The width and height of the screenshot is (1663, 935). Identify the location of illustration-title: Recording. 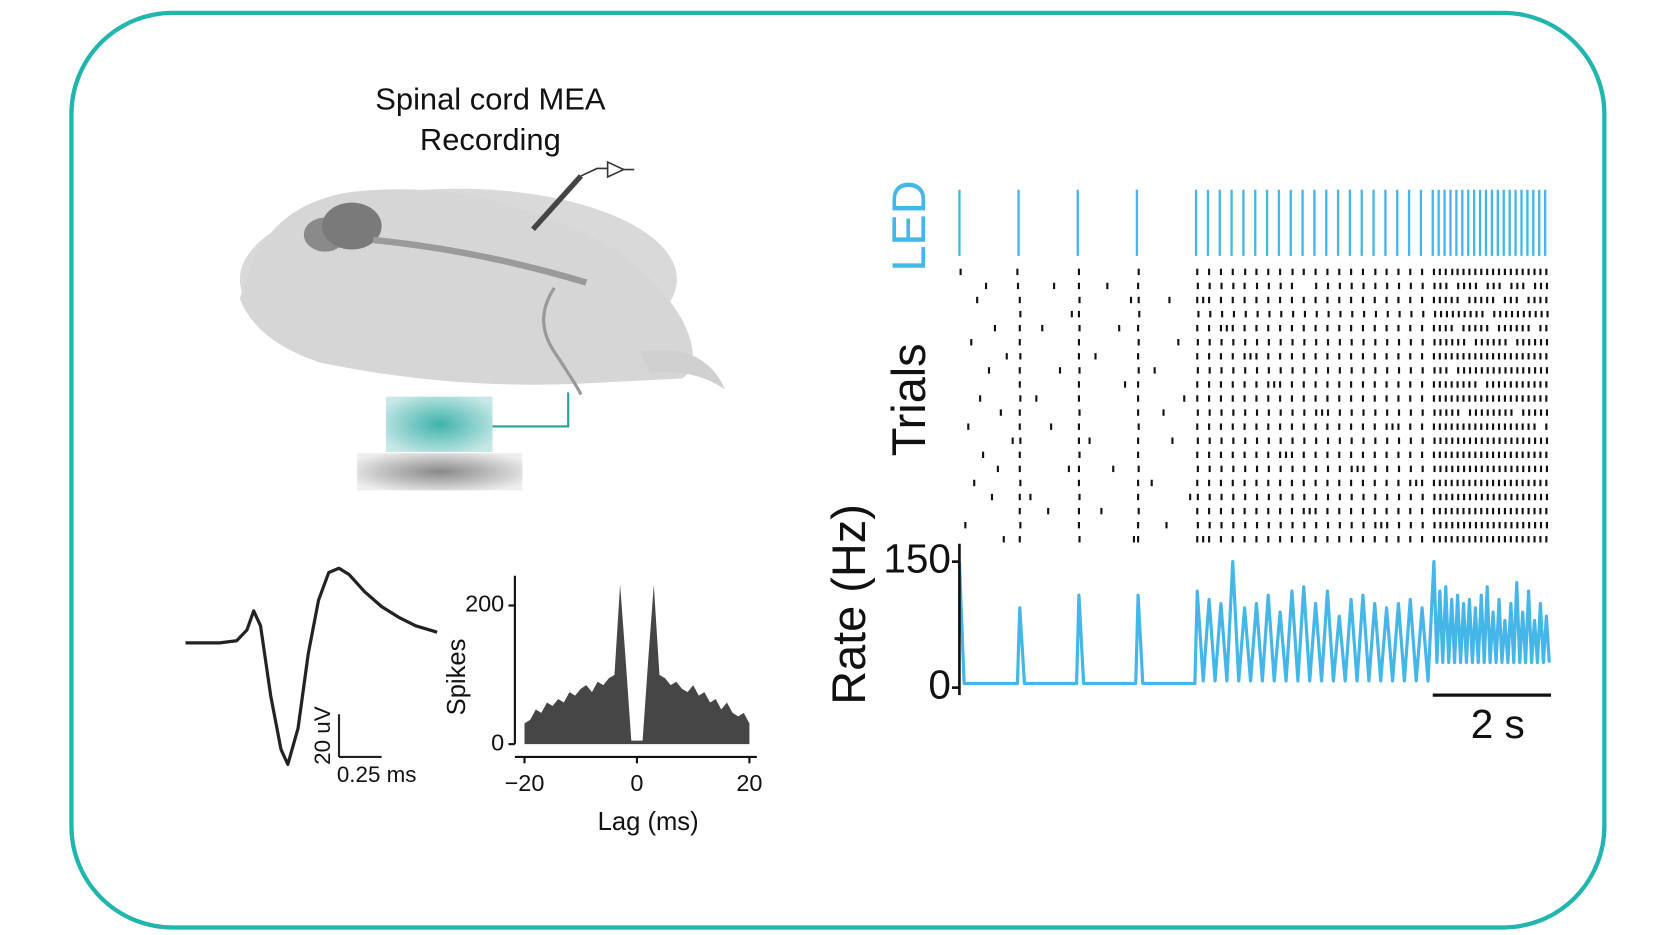
(490, 139).